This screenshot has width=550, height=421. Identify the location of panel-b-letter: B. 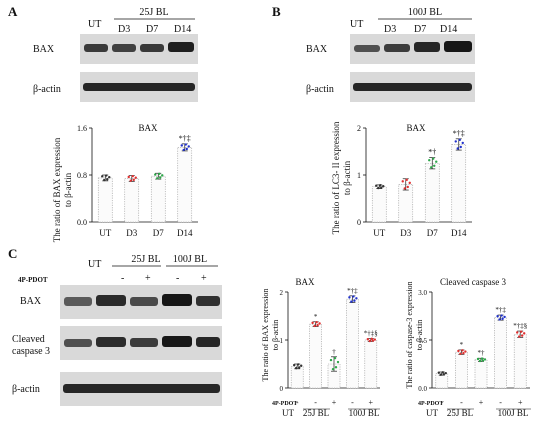
(276, 11).